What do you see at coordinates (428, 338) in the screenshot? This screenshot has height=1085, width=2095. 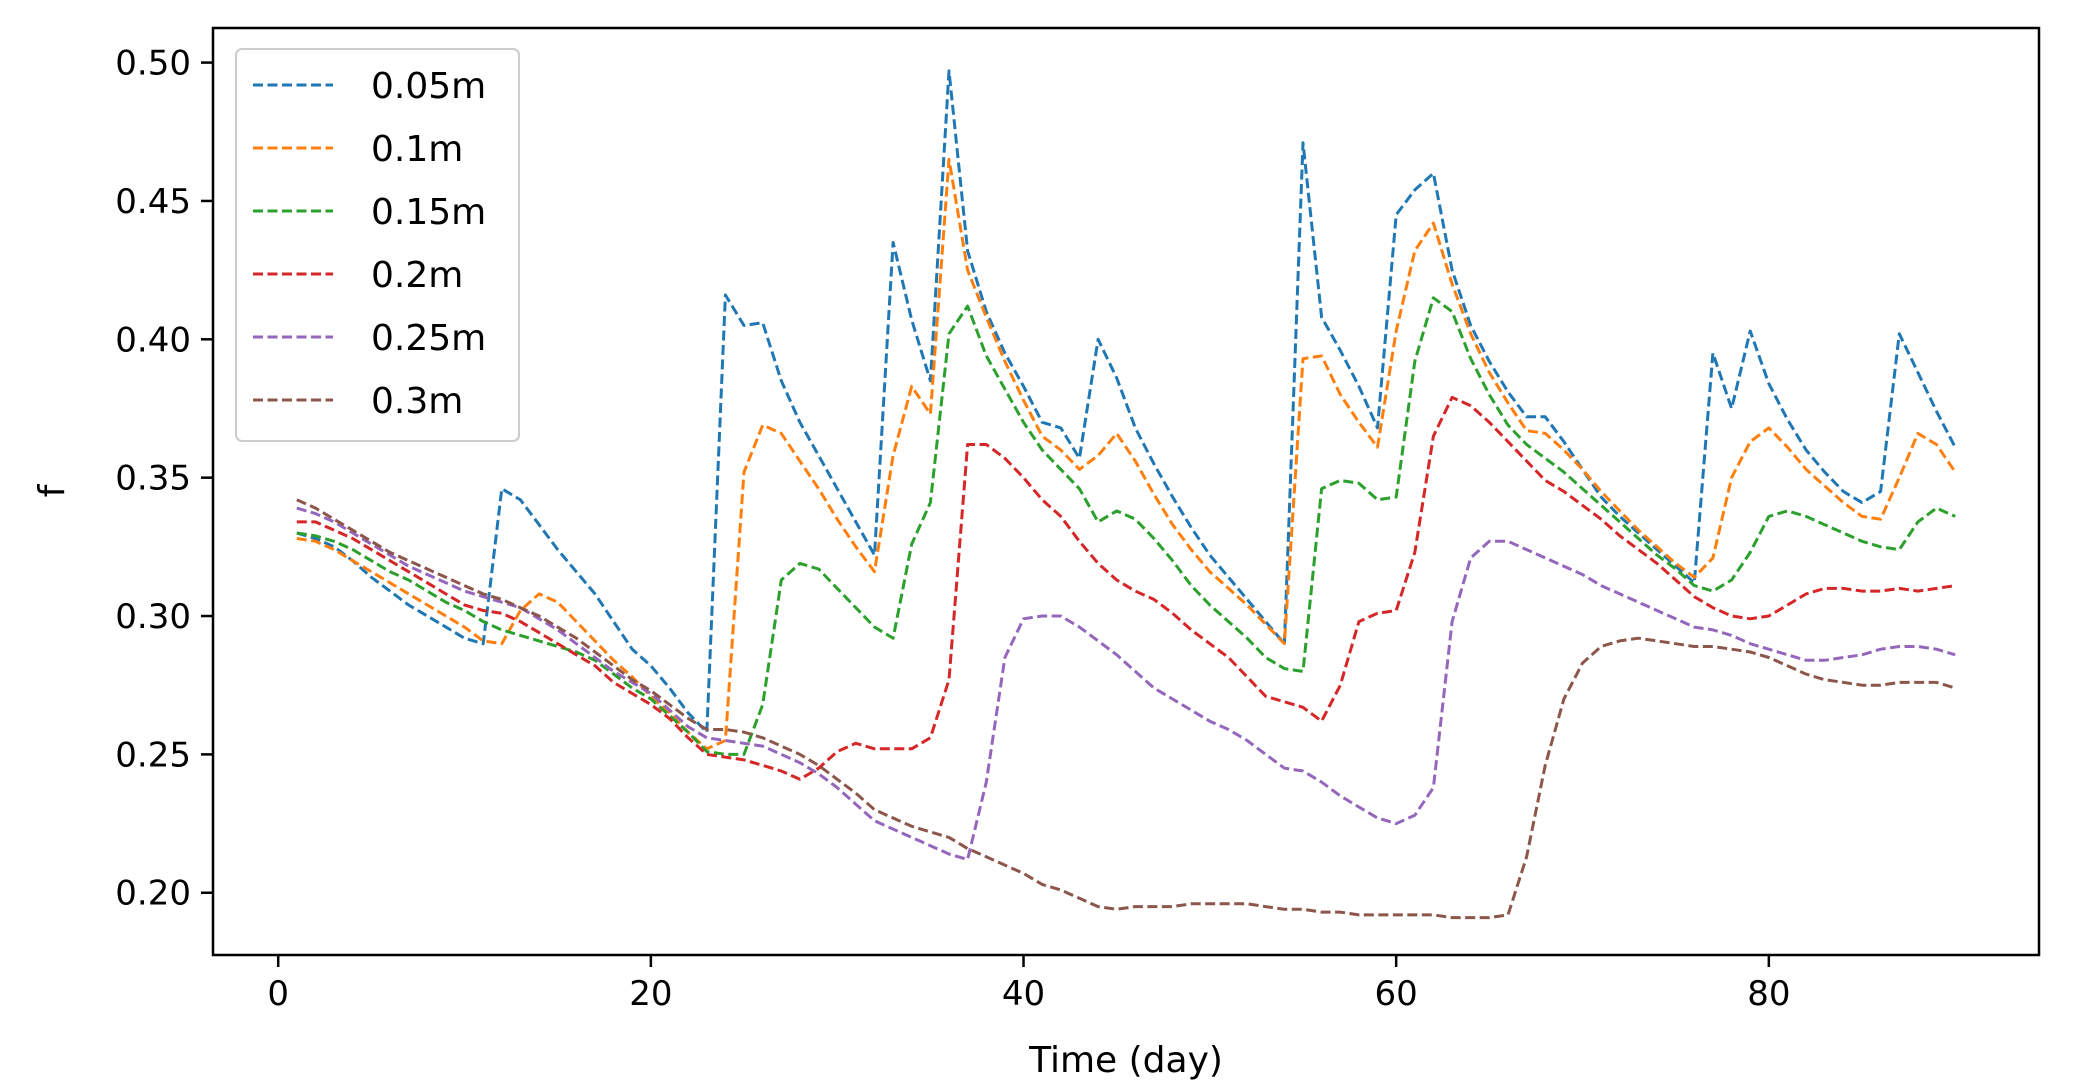 I see `legend-label-4: 0.25m` at bounding box center [428, 338].